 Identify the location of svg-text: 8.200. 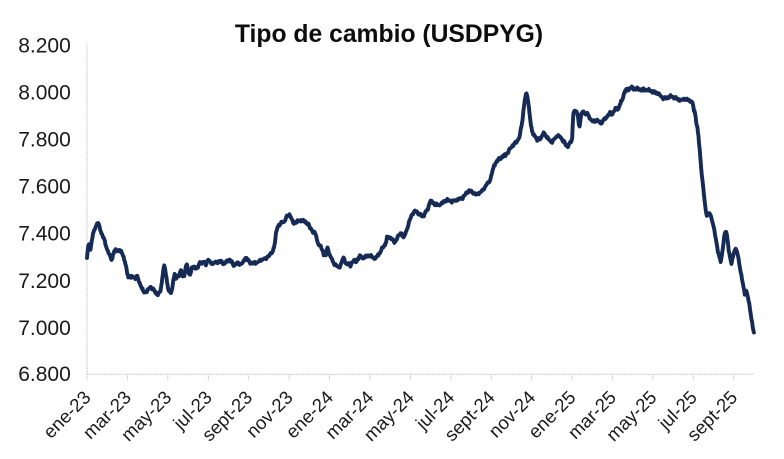
(44, 46).